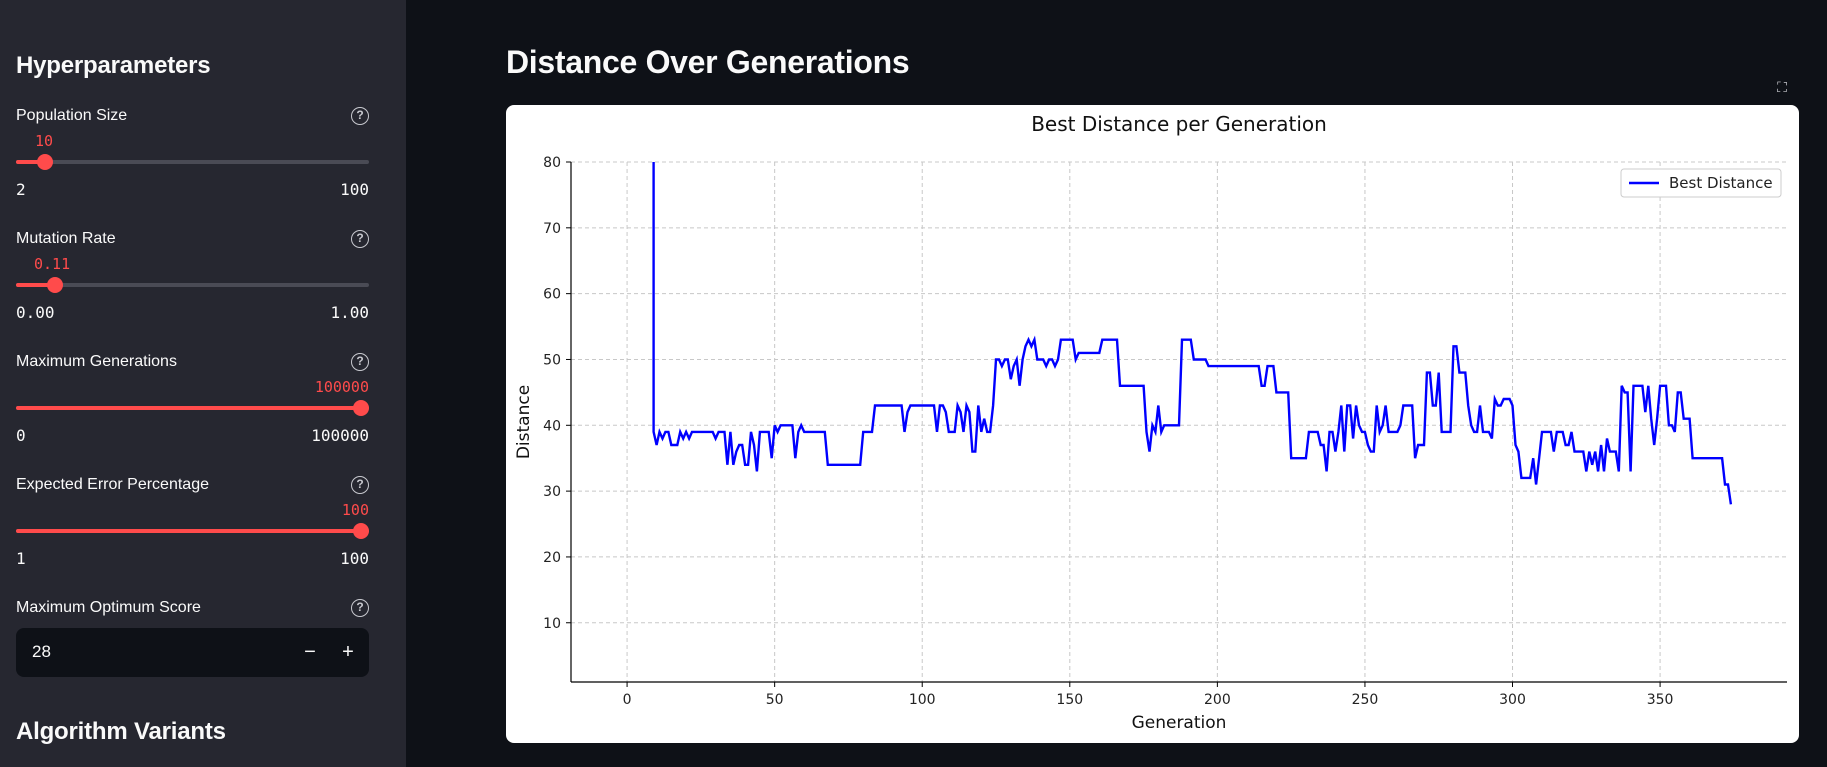 This screenshot has width=1827, height=767. I want to click on population-size-slider-widget: Population Size ? 10 2 100, so click(192, 155).